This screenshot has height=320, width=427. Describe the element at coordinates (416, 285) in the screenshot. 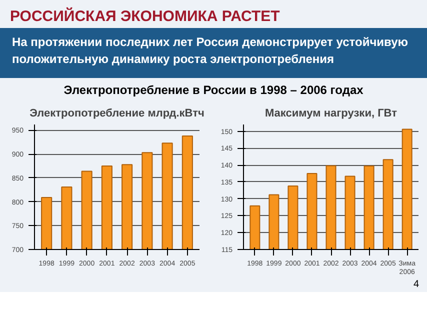

I see `text: 4` at that location.